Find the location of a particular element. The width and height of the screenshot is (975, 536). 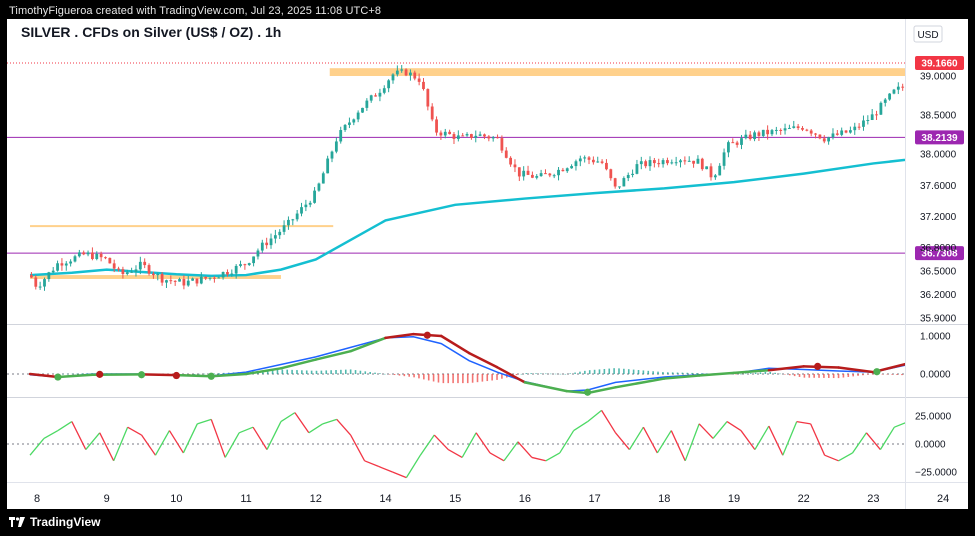

tradingview-brand: TradingView is located at coordinates (54, 522).